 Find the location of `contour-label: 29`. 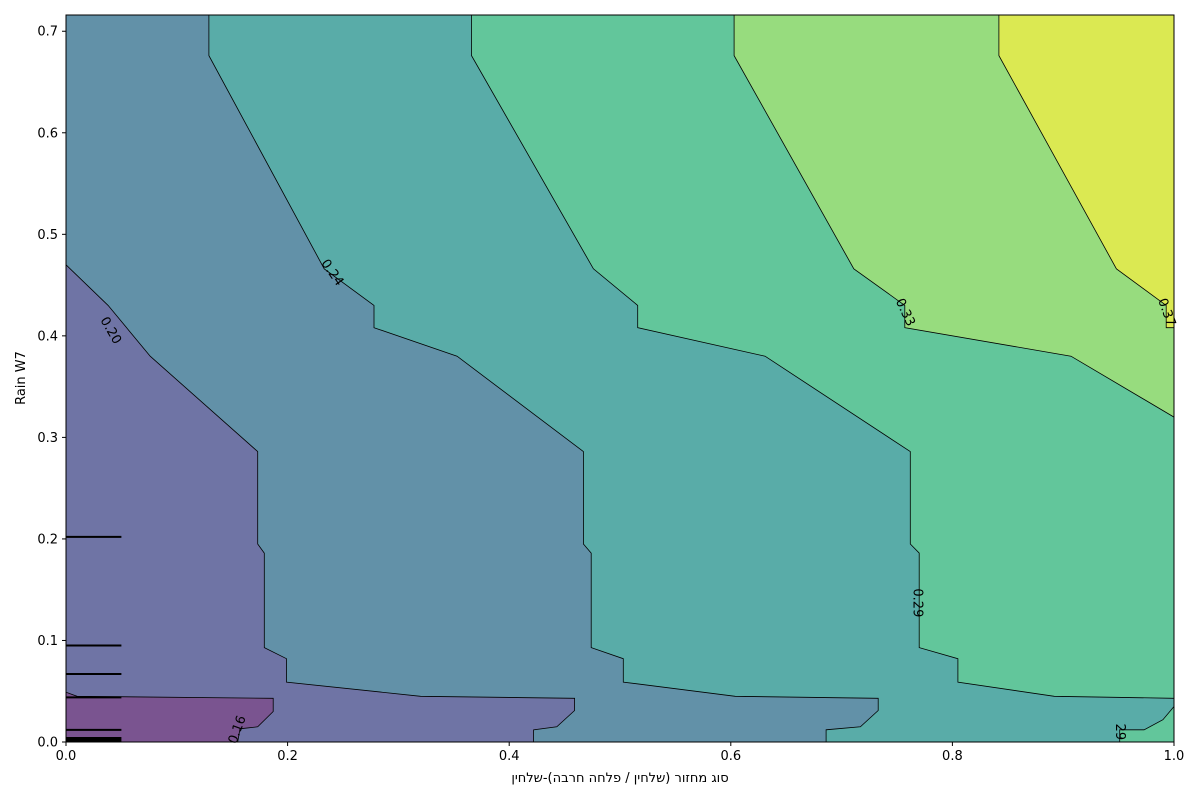

contour-label: 29 is located at coordinates (1119, 732).